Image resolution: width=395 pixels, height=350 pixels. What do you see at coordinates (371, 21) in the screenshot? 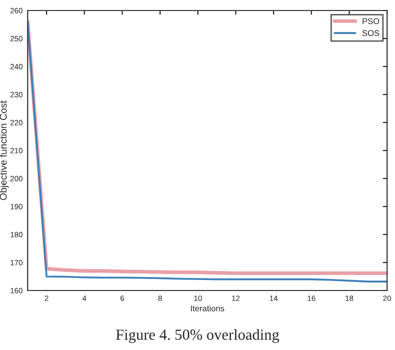
I see `legend-label: PSO` at bounding box center [371, 21].